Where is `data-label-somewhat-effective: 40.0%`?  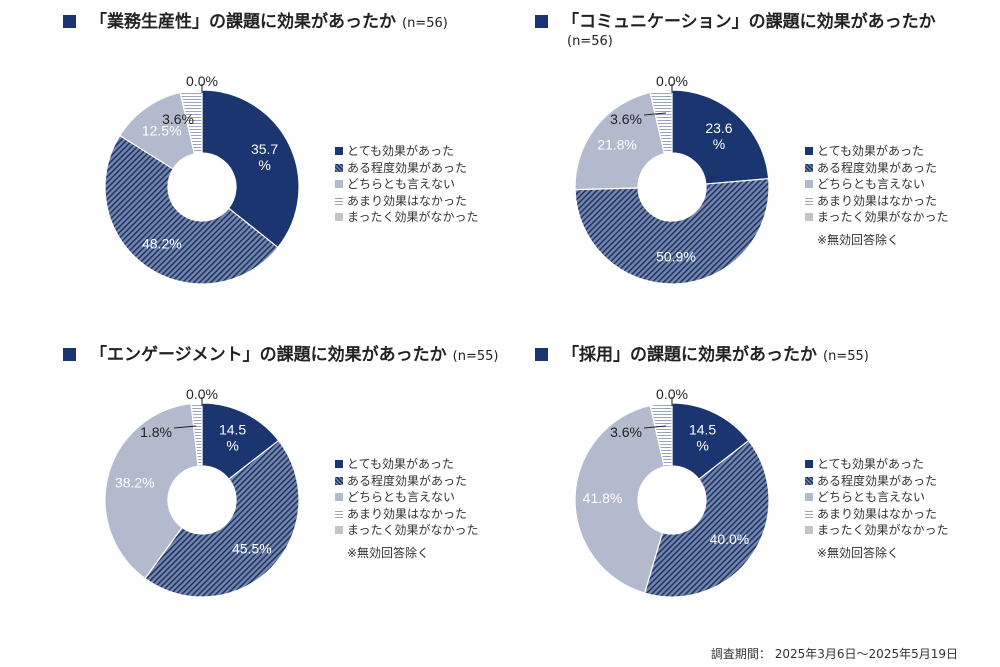 data-label-somewhat-effective: 40.0% is located at coordinates (730, 539).